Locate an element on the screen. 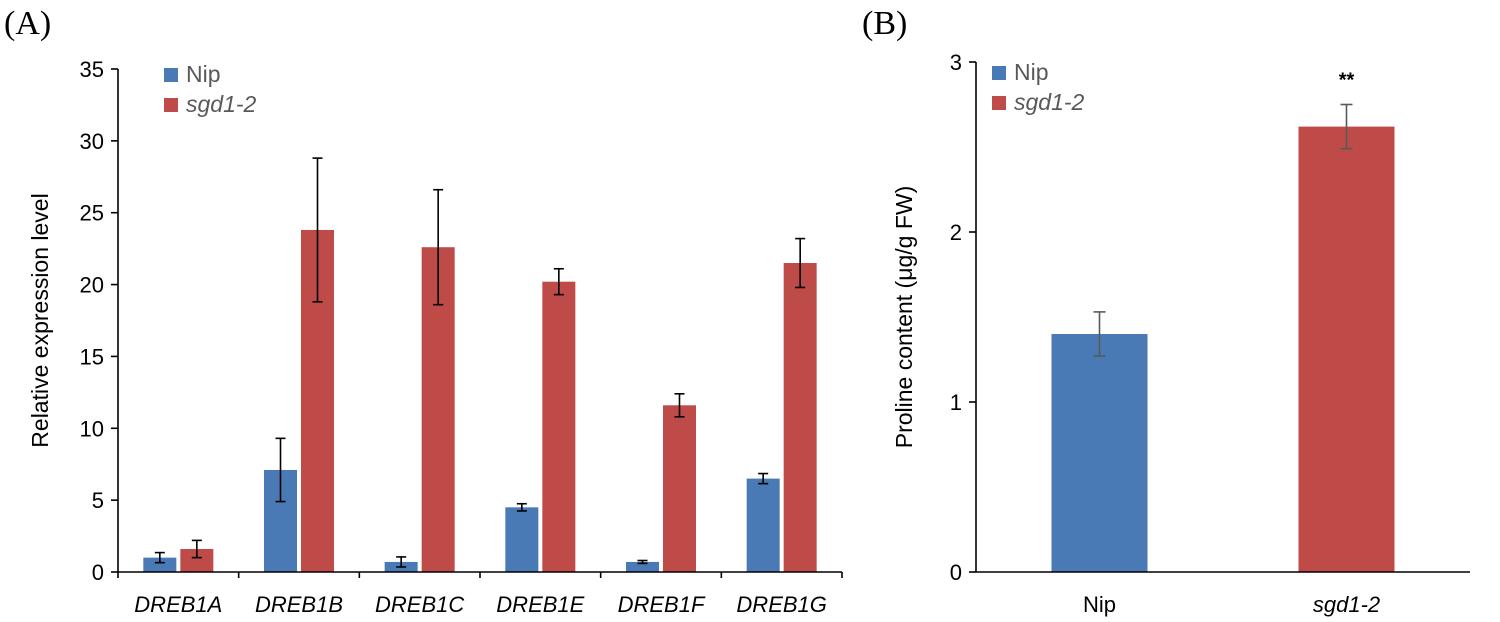  bar-nip-dreb1g is located at coordinates (763, 525).